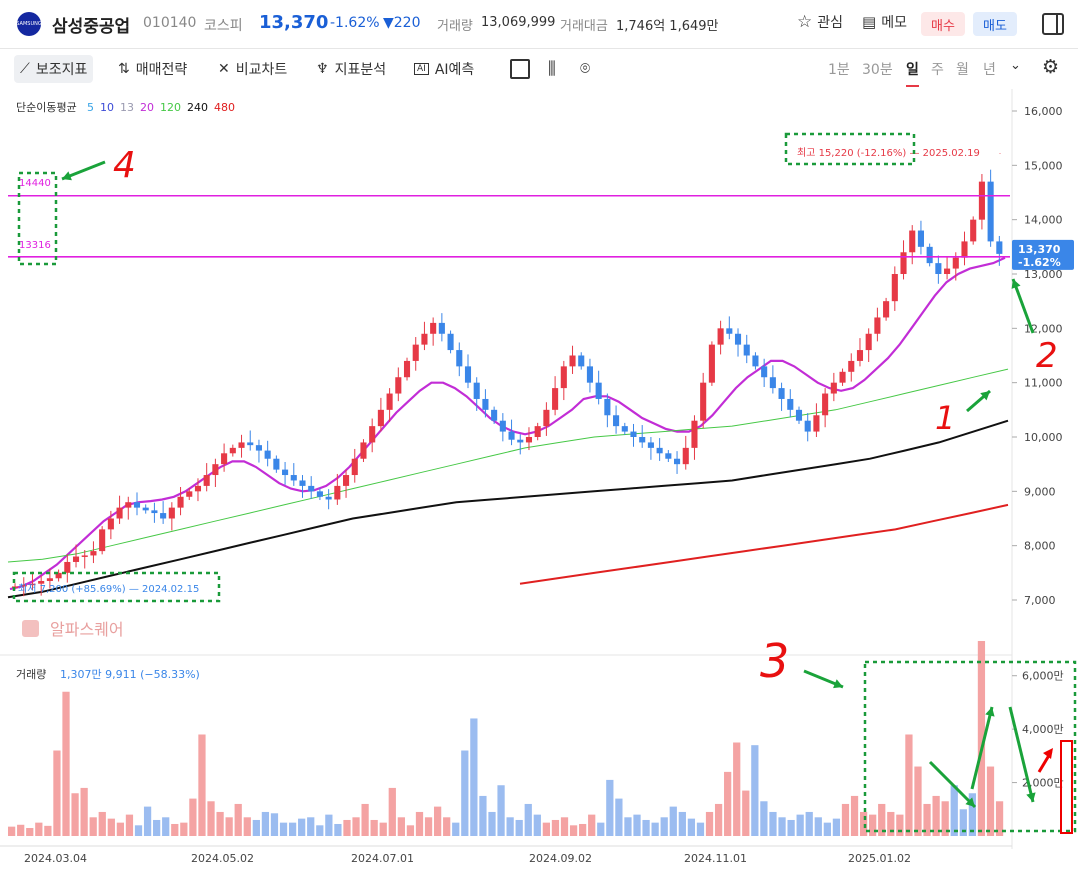 The height and width of the screenshot is (874, 1078). Describe the element at coordinates (869, 22) in the screenshot. I see `memo-icon: ▤` at that location.